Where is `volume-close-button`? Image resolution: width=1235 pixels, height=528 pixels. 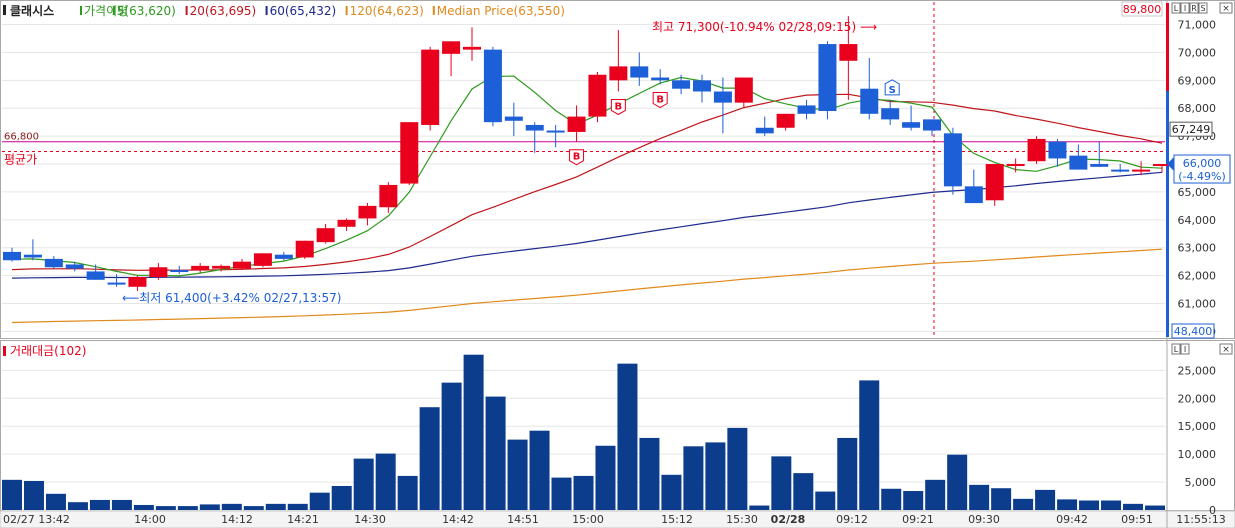
volume-close-button is located at coordinates (1226, 349).